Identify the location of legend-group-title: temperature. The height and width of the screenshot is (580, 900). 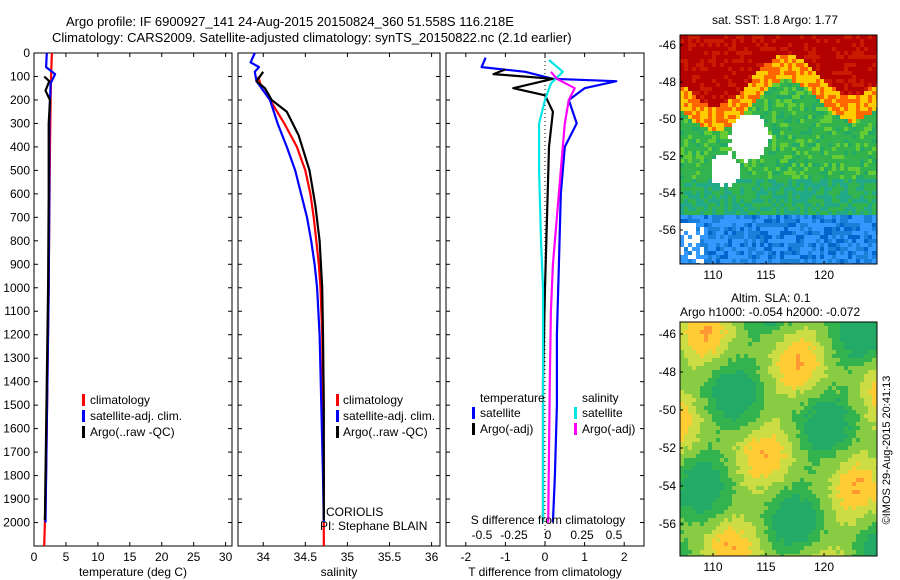
(512, 398).